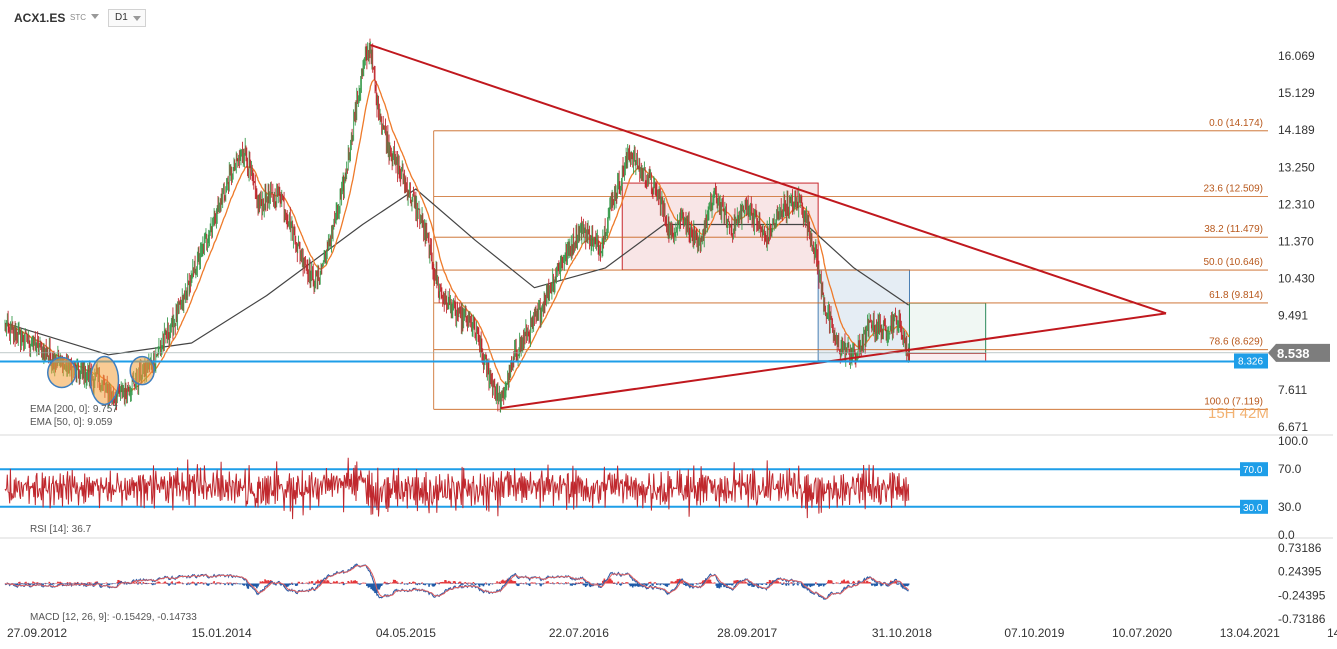 Image resolution: width=1337 pixels, height=649 pixels. What do you see at coordinates (1296, 204) in the screenshot?
I see `price-tick-label: 12.310` at bounding box center [1296, 204].